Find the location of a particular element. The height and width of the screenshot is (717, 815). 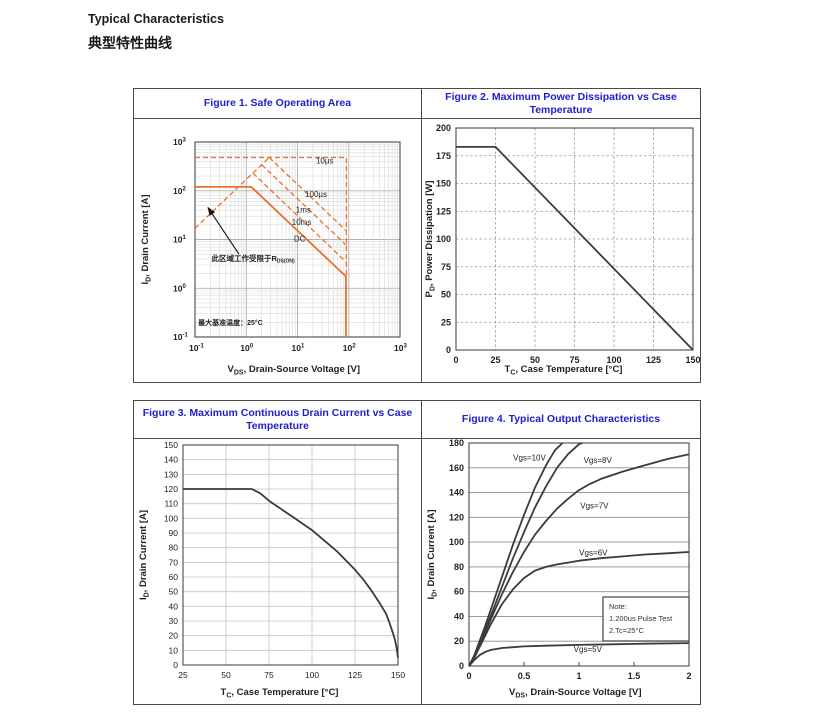

curve-label: 1ms is located at coordinates (303, 209).